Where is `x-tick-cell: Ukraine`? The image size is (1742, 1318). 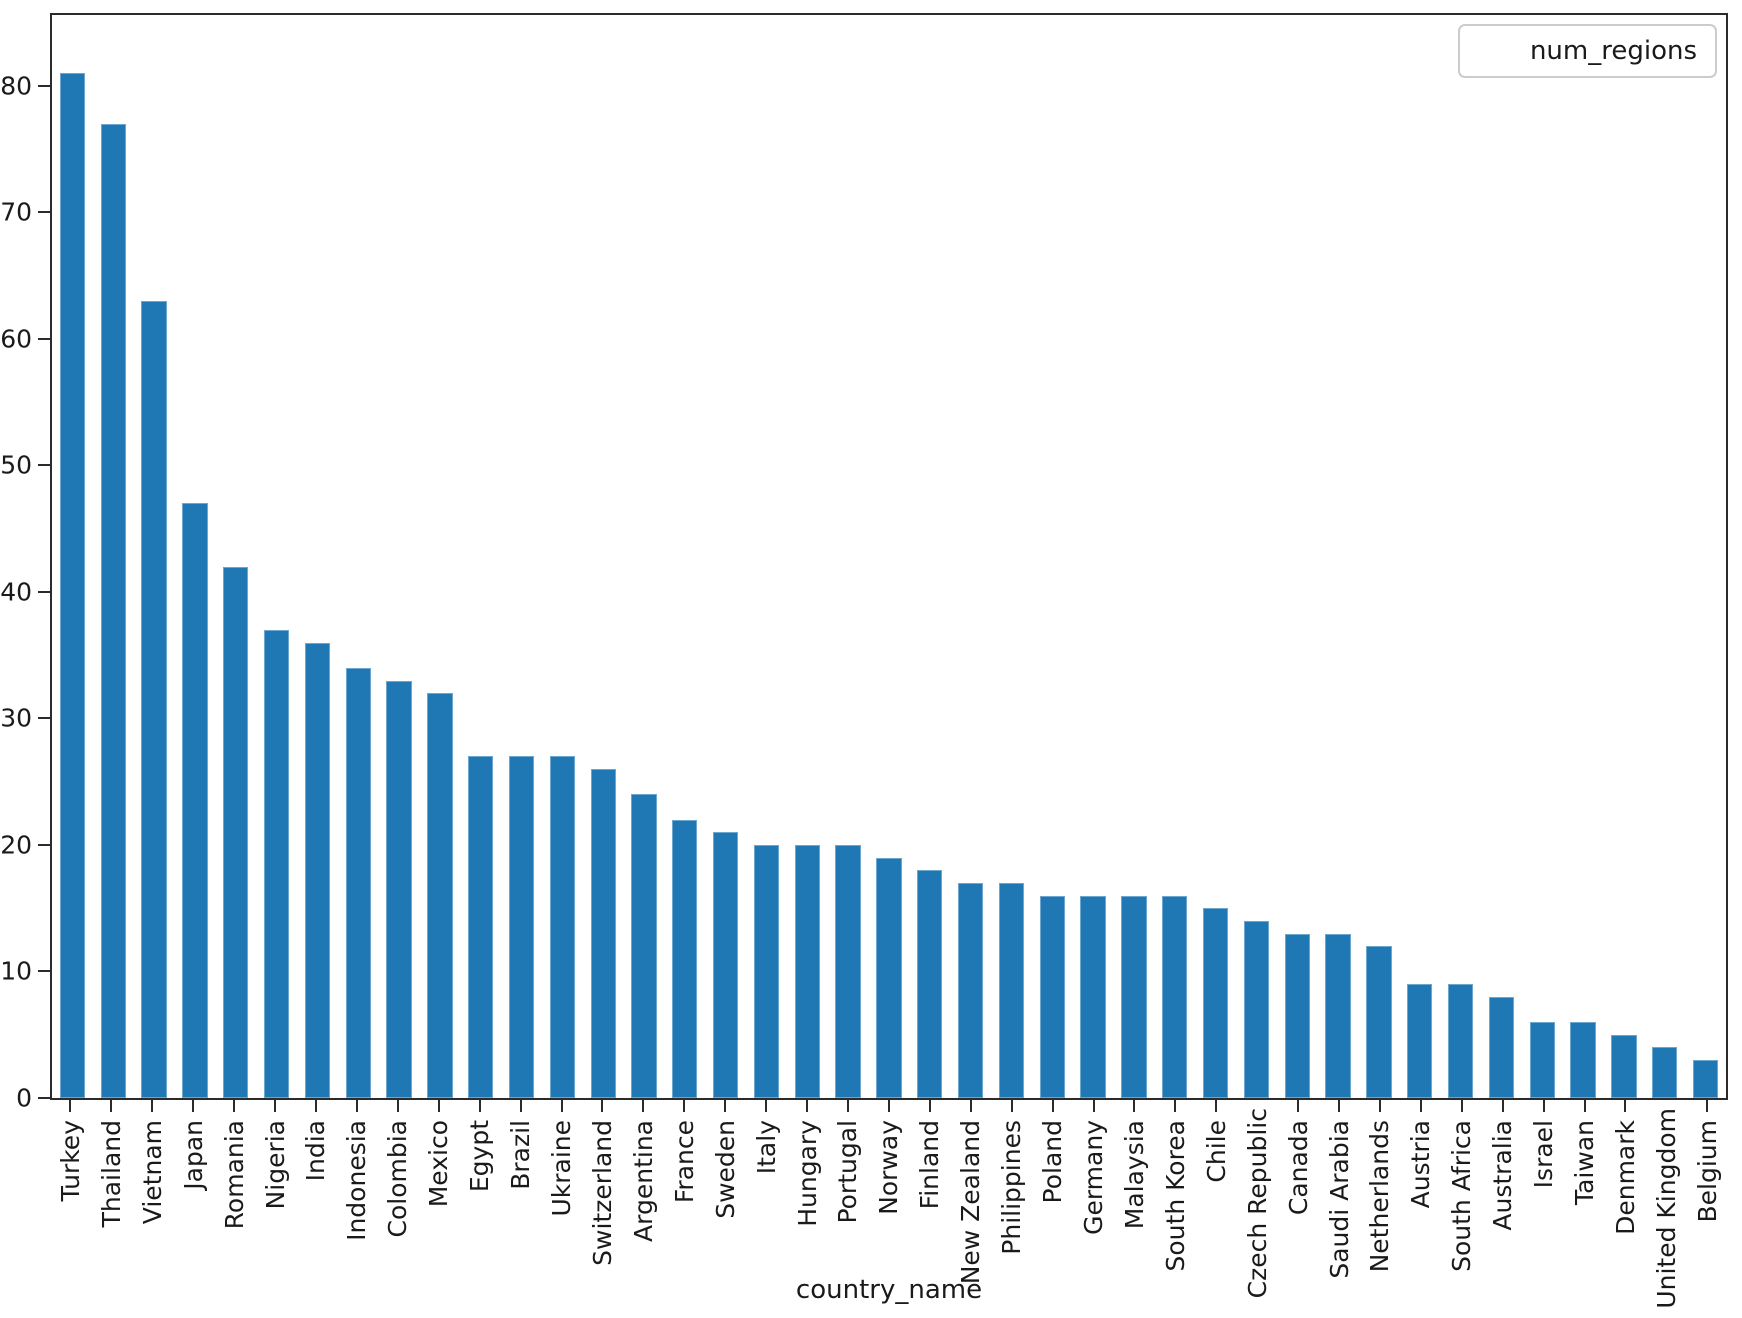
x-tick-cell: Ukraine is located at coordinates (561, 1192).